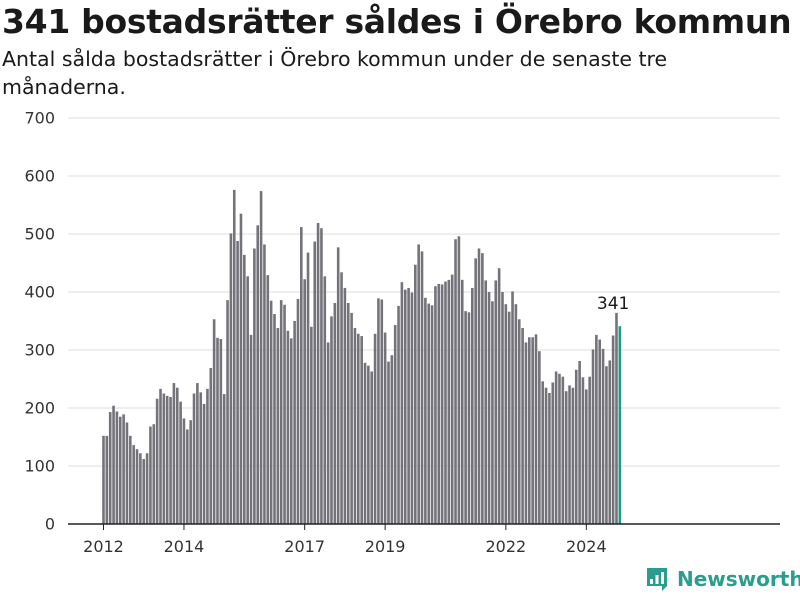 The width and height of the screenshot is (800, 600). I want to click on brand-name: Newsworthy, so click(738, 579).